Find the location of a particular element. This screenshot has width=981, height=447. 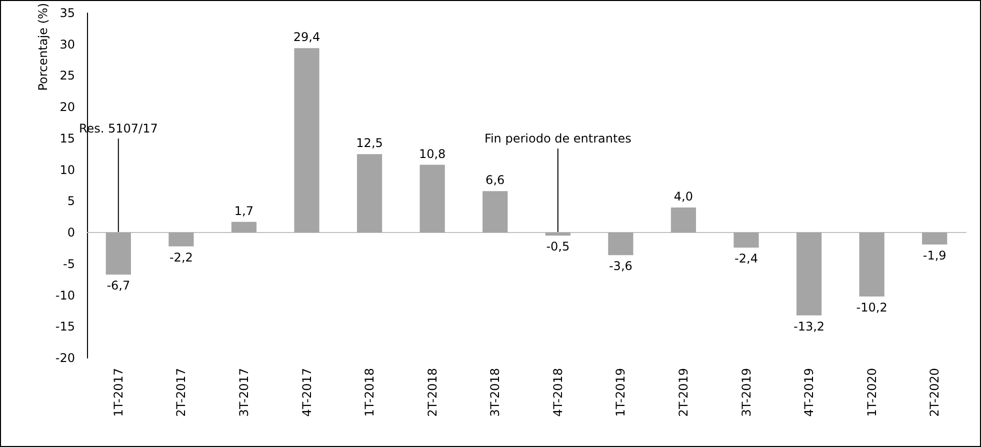

y-tick-label: 35 is located at coordinates (67, 13).